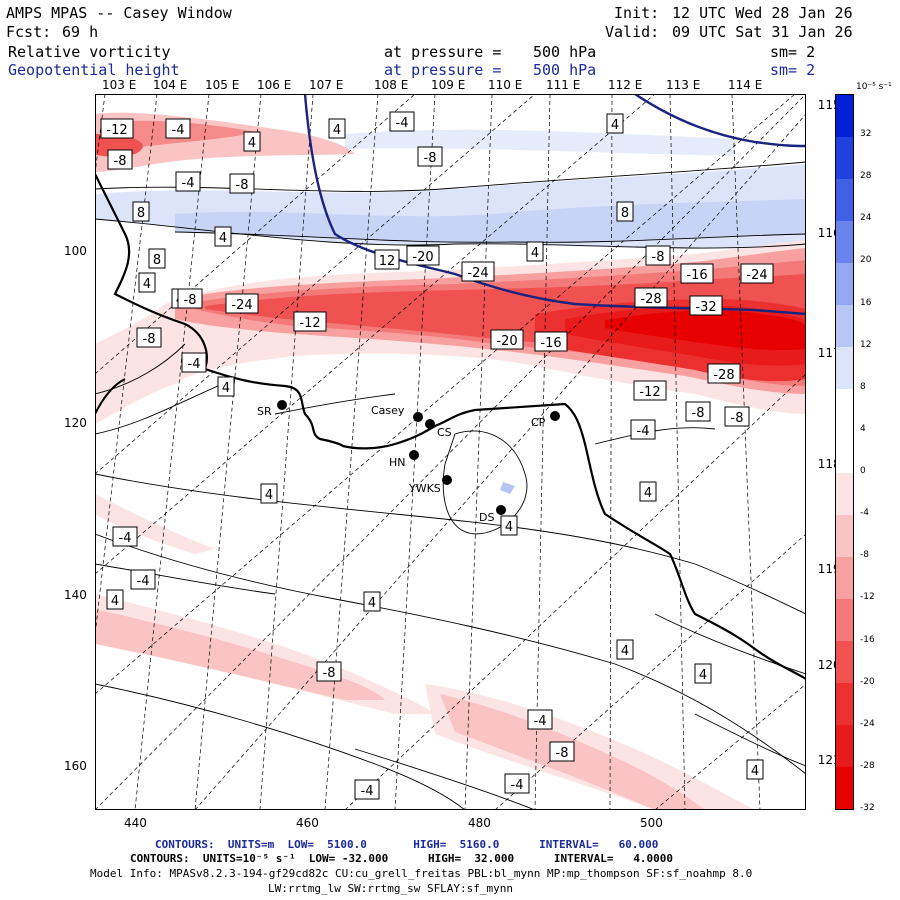 The image size is (900, 900). I want to click on colorbar-level-label: 0, so click(863, 471).